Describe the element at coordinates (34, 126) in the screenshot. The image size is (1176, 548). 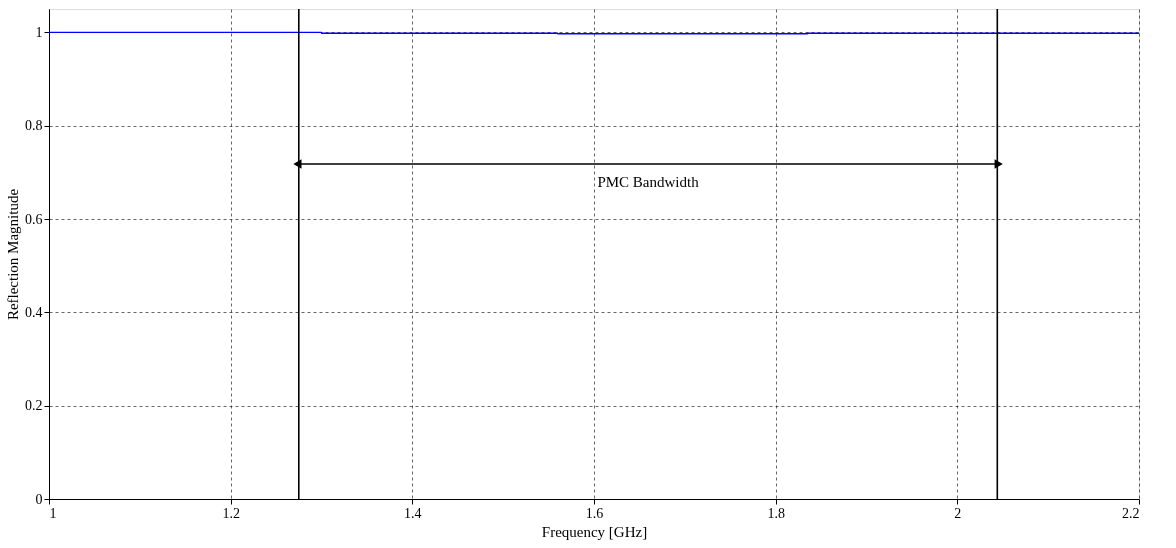
I see `y-tick-label: 0.8` at that location.